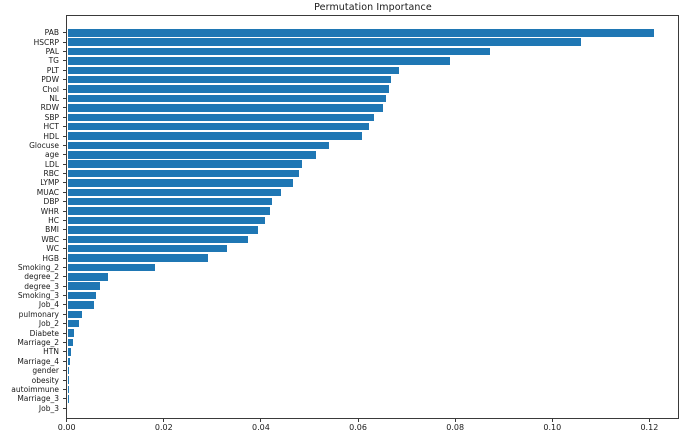 This screenshot has height=438, width=685. What do you see at coordinates (53, 220) in the screenshot?
I see `y-tick-label: HC` at bounding box center [53, 220].